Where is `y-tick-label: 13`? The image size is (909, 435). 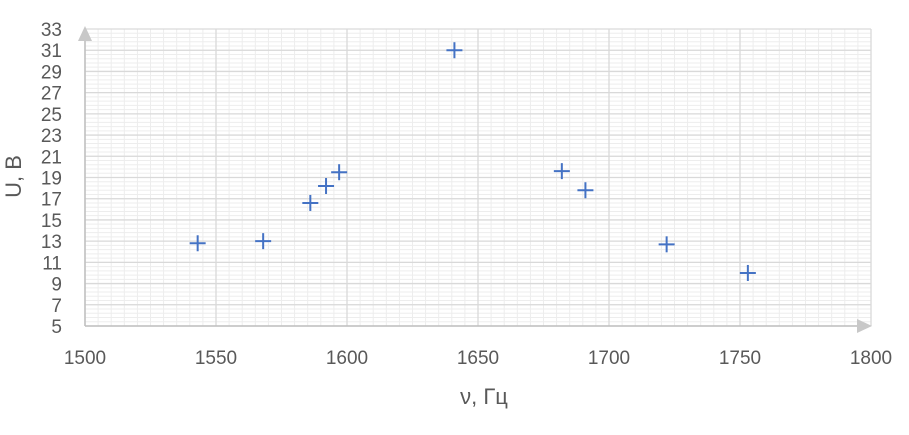
y-tick-label: 13 is located at coordinates (51, 242).